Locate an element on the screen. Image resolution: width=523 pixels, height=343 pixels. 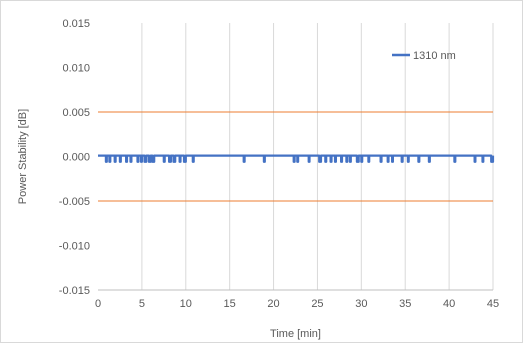
y-tick-label: 0.005 is located at coordinates (76, 113).